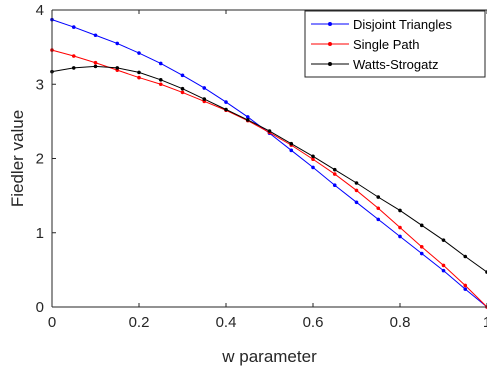  Describe the element at coordinates (402, 24) in the screenshot. I see `legend-label: Disjoint Triangles` at that location.